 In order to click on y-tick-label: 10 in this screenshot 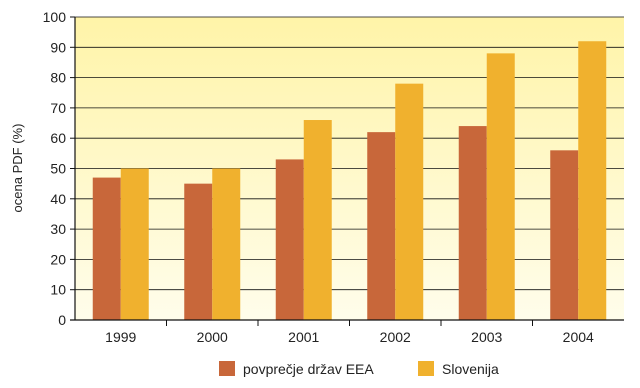, I will do `click(58, 290)`.